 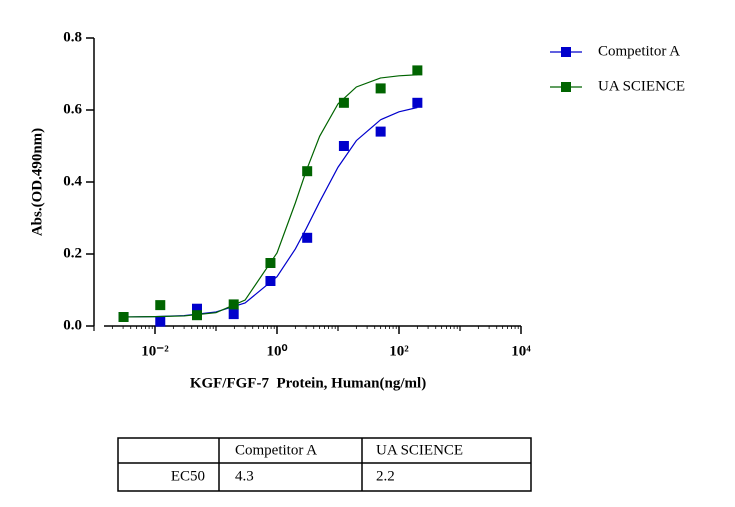 I want to click on table-cell: 4.3, so click(x=244, y=476).